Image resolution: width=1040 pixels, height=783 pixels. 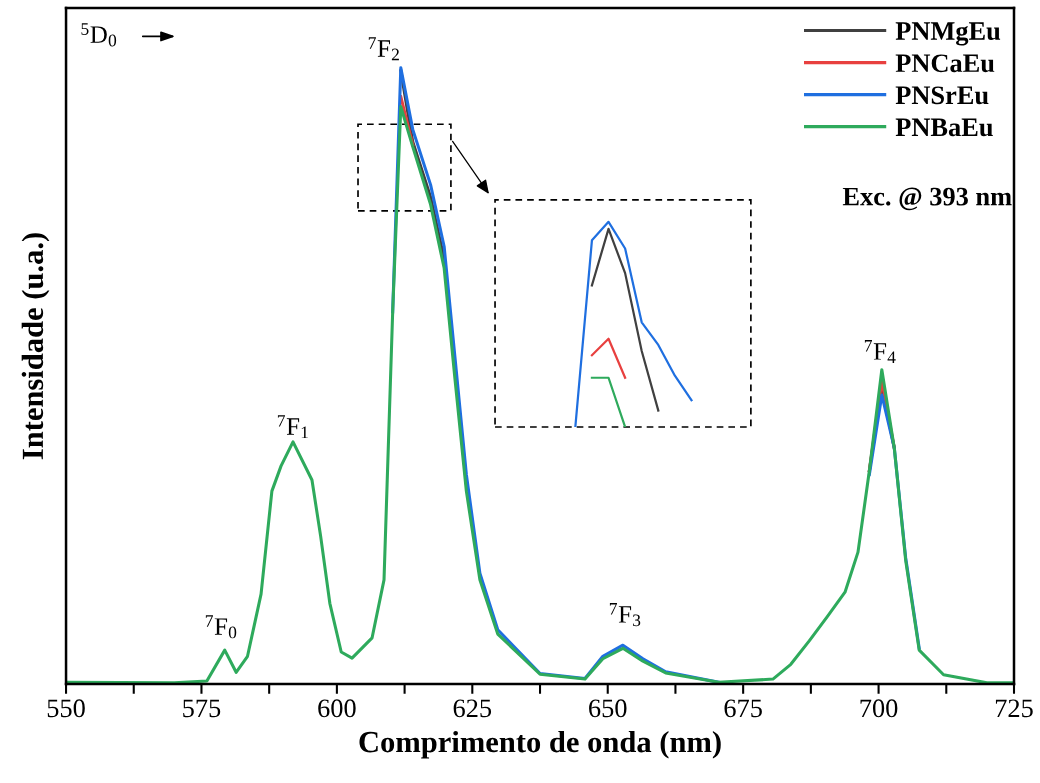 What do you see at coordinates (880, 352) in the screenshot?
I see `annotation: $^{7}$F$_{4}$` at bounding box center [880, 352].